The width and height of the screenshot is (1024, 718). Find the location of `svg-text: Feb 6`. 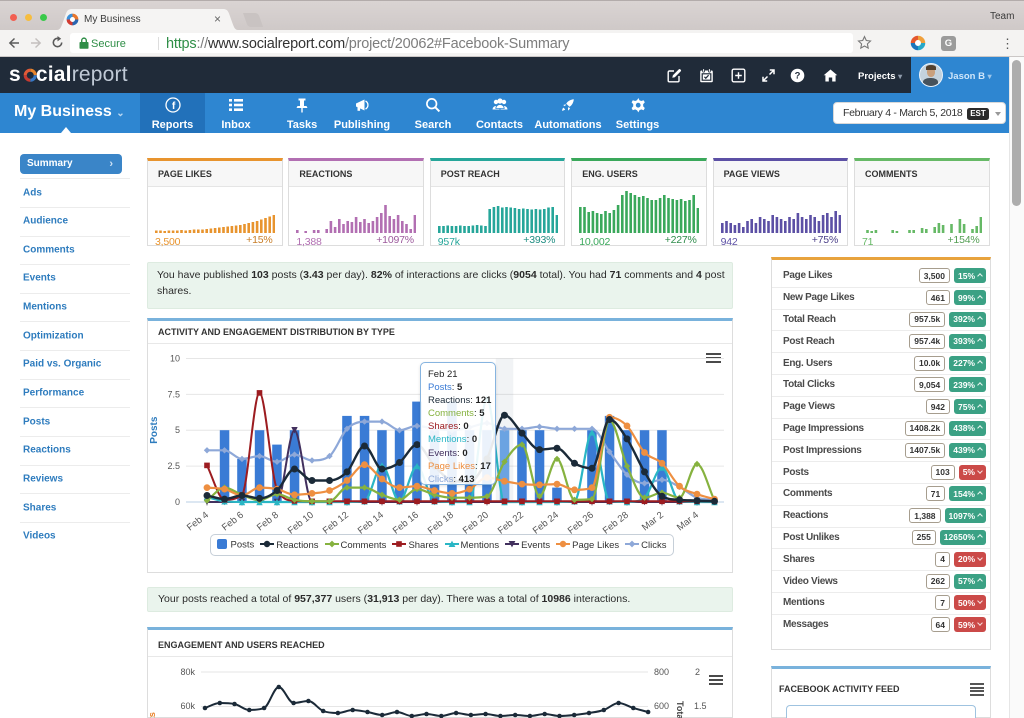

svg-text: Feb 6 is located at coordinates (233, 522).